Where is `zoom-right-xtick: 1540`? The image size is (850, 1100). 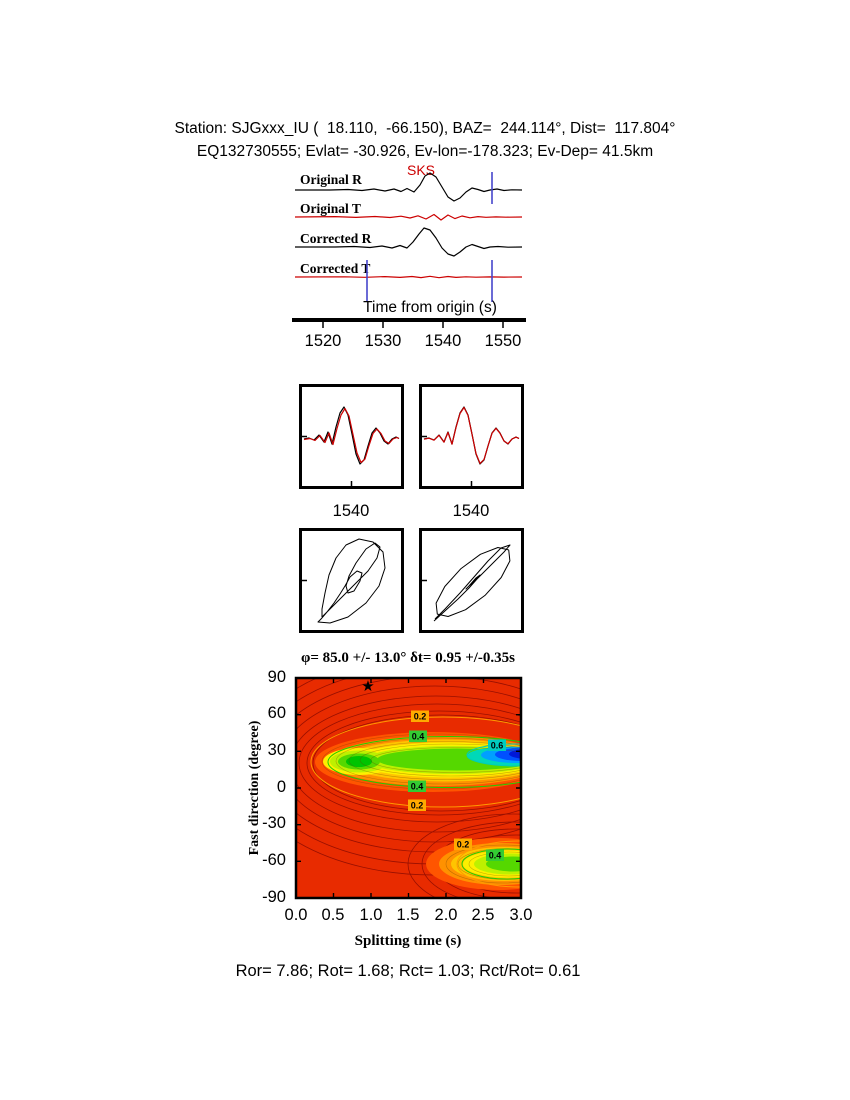 zoom-right-xtick: 1540 is located at coordinates (471, 511).